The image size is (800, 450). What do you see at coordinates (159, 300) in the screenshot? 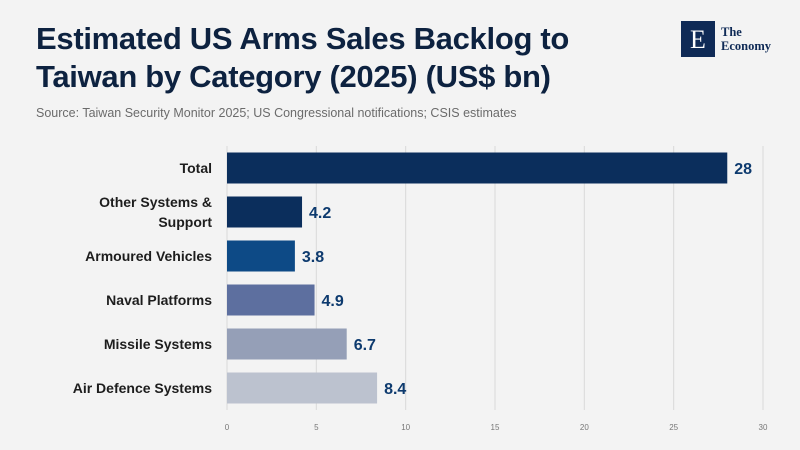
I see `category-label-3: Naval Platforms` at bounding box center [159, 300].